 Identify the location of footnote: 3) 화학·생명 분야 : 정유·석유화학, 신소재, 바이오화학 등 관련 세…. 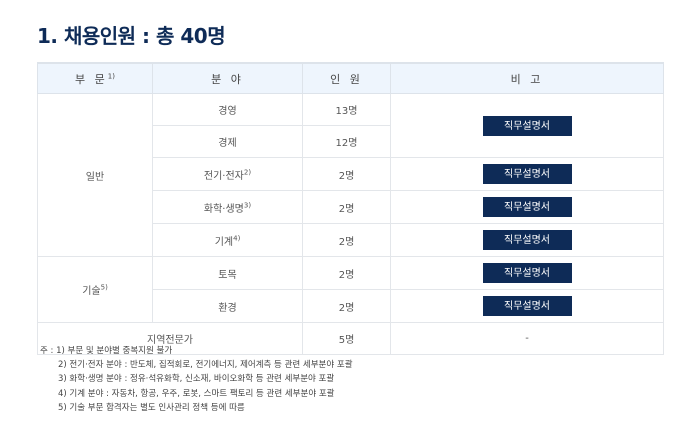
(196, 379).